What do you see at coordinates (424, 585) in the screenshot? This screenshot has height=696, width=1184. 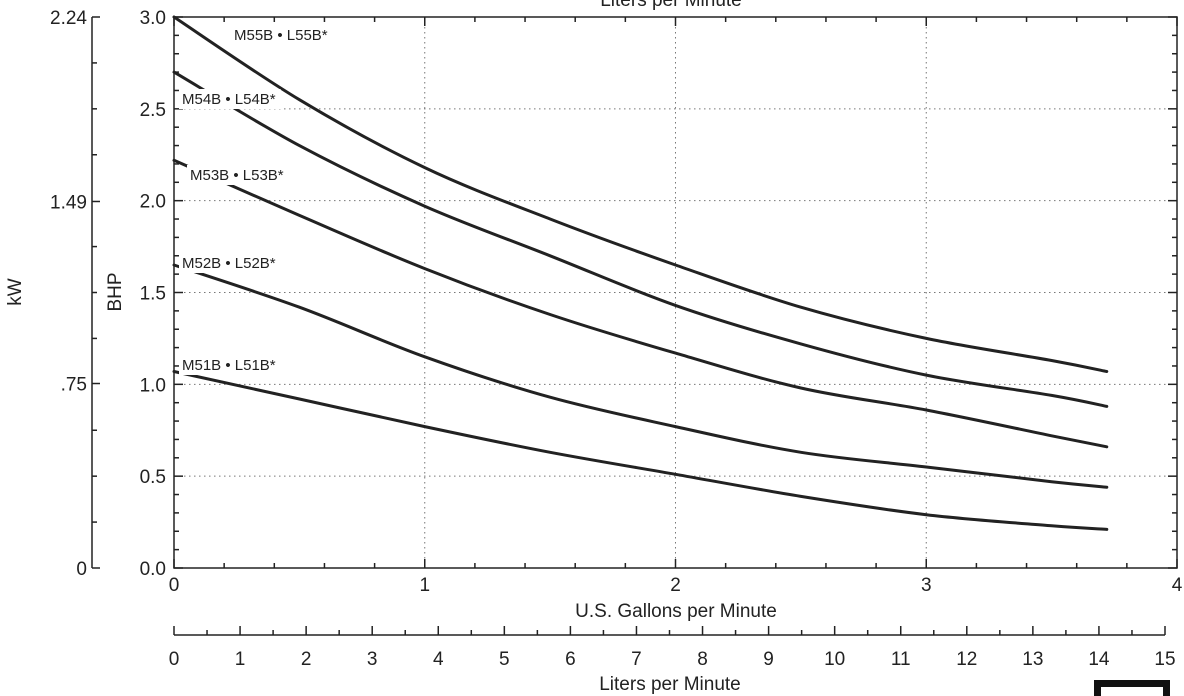 I see `x-tick-label: 1` at bounding box center [424, 585].